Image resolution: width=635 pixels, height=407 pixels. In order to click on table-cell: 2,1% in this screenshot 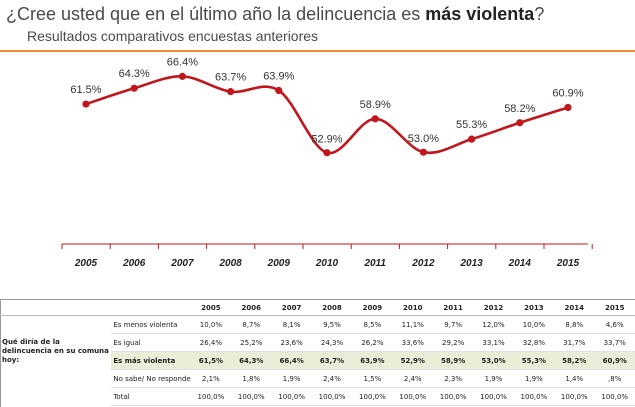, I will do `click(211, 378)`.